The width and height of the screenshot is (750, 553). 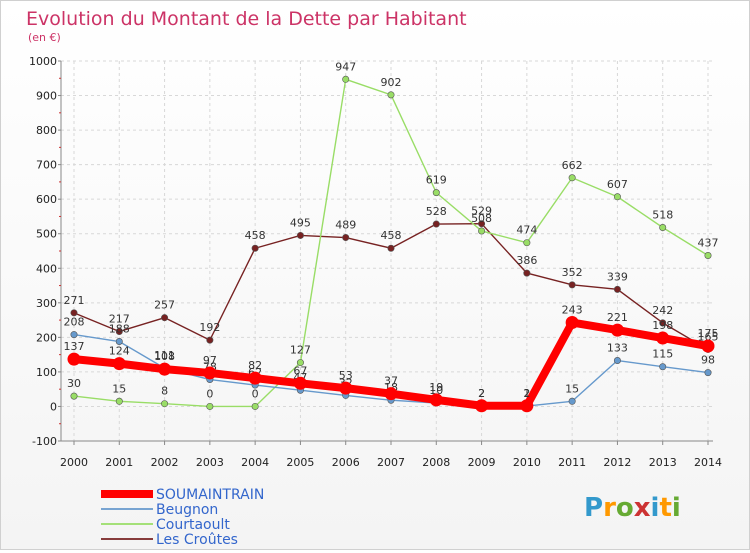 I want to click on data-label: 98, so click(x=708, y=360).